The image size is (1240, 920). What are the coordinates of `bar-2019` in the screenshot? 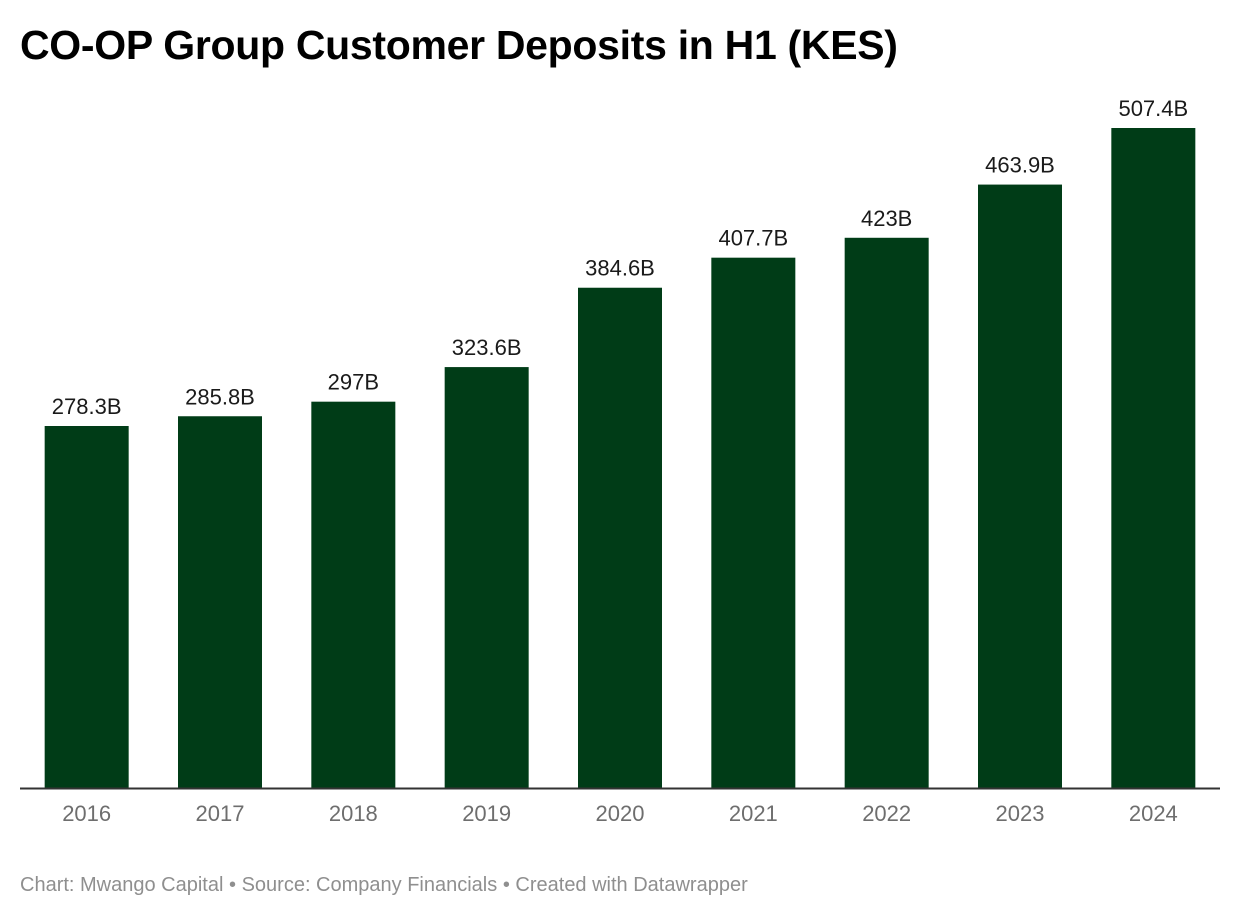 It's located at (486, 577).